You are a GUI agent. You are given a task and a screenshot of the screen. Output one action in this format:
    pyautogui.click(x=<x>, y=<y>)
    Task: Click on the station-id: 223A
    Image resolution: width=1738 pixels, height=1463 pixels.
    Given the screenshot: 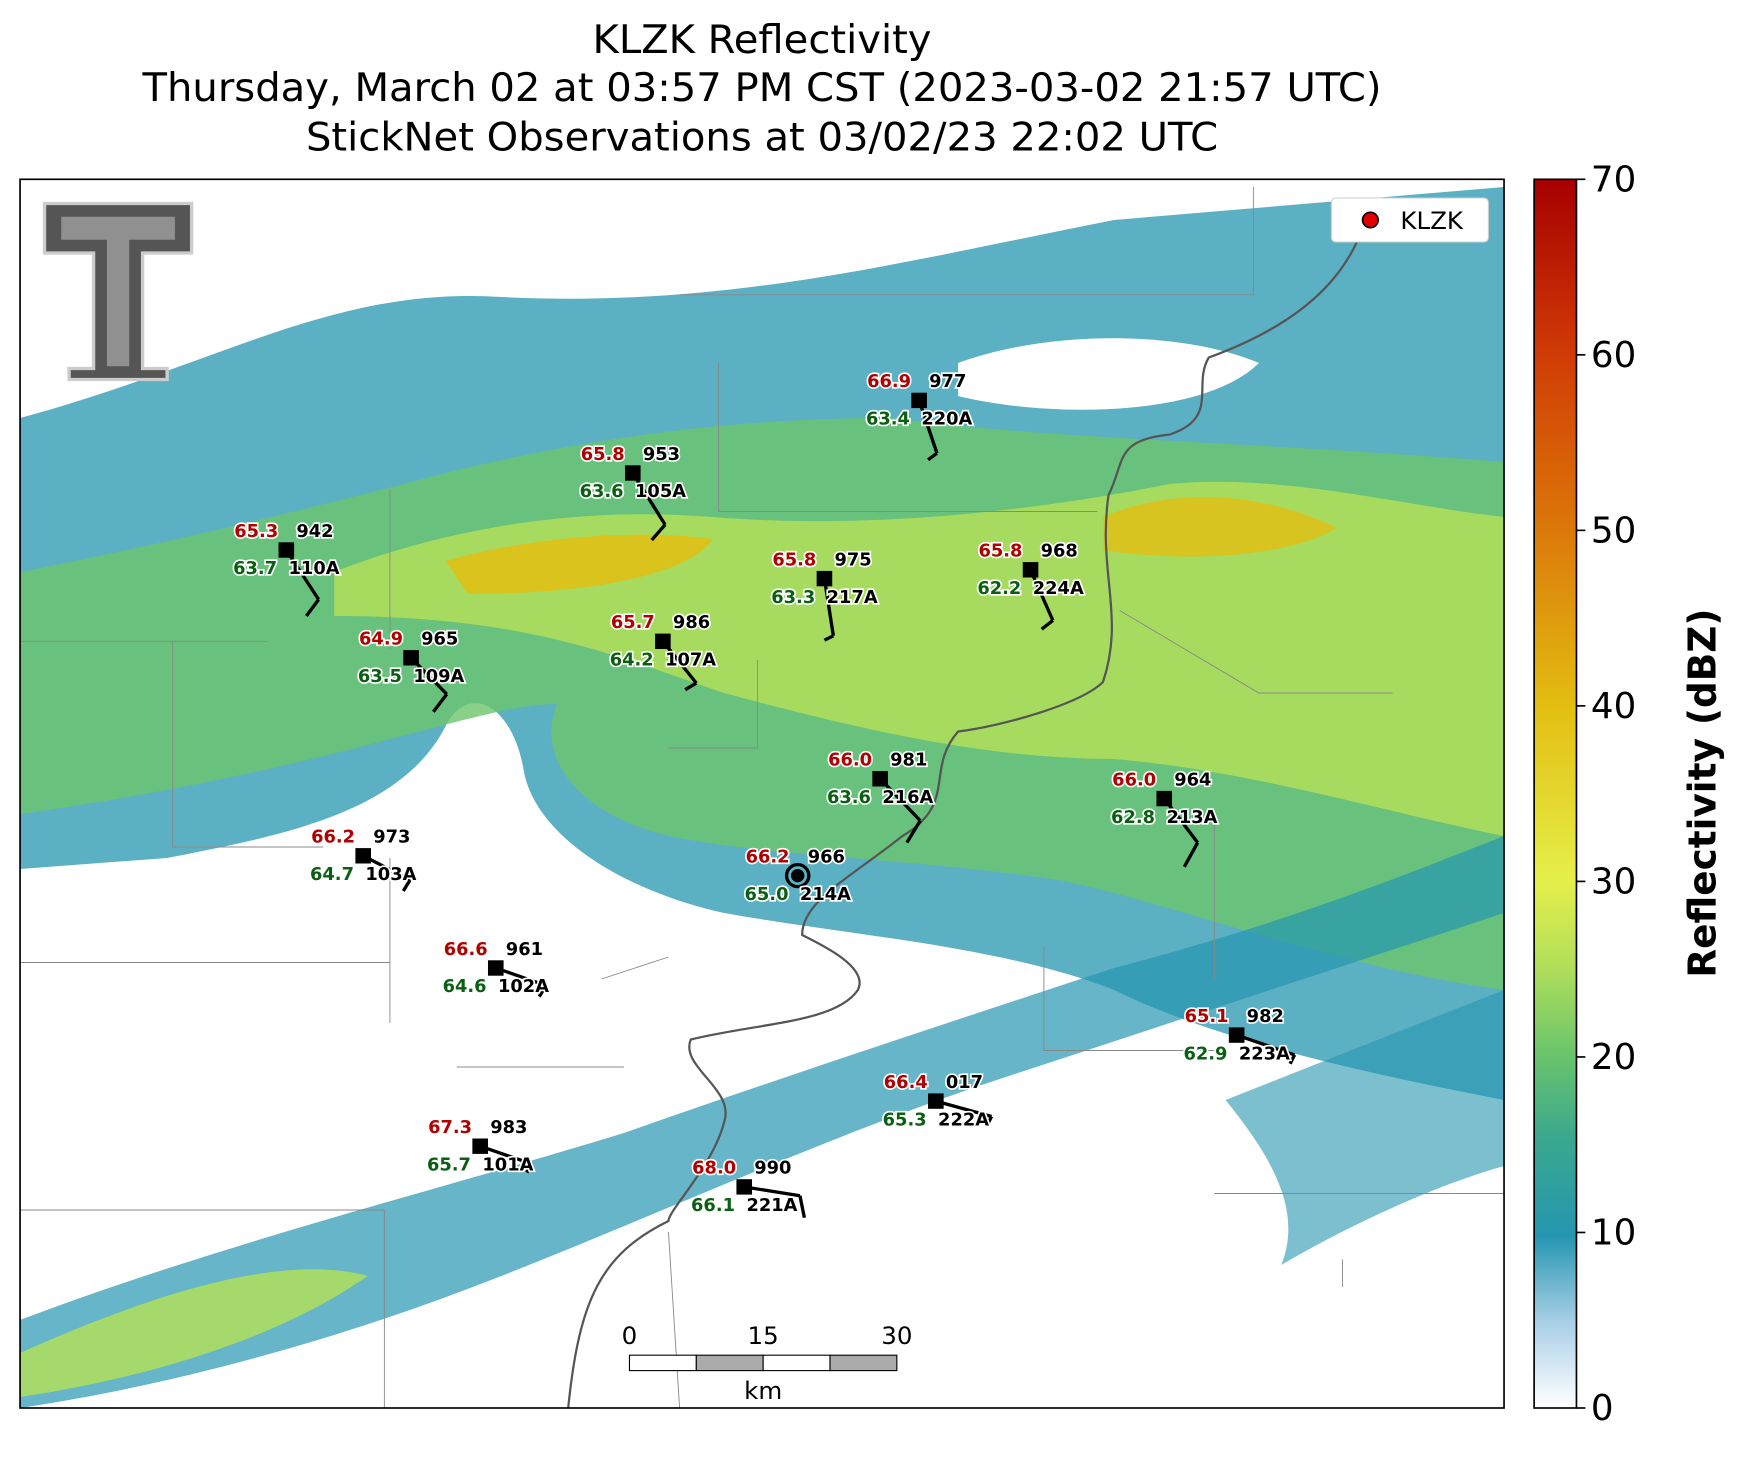 What is the action you would take?
    pyautogui.click(x=1264, y=1054)
    